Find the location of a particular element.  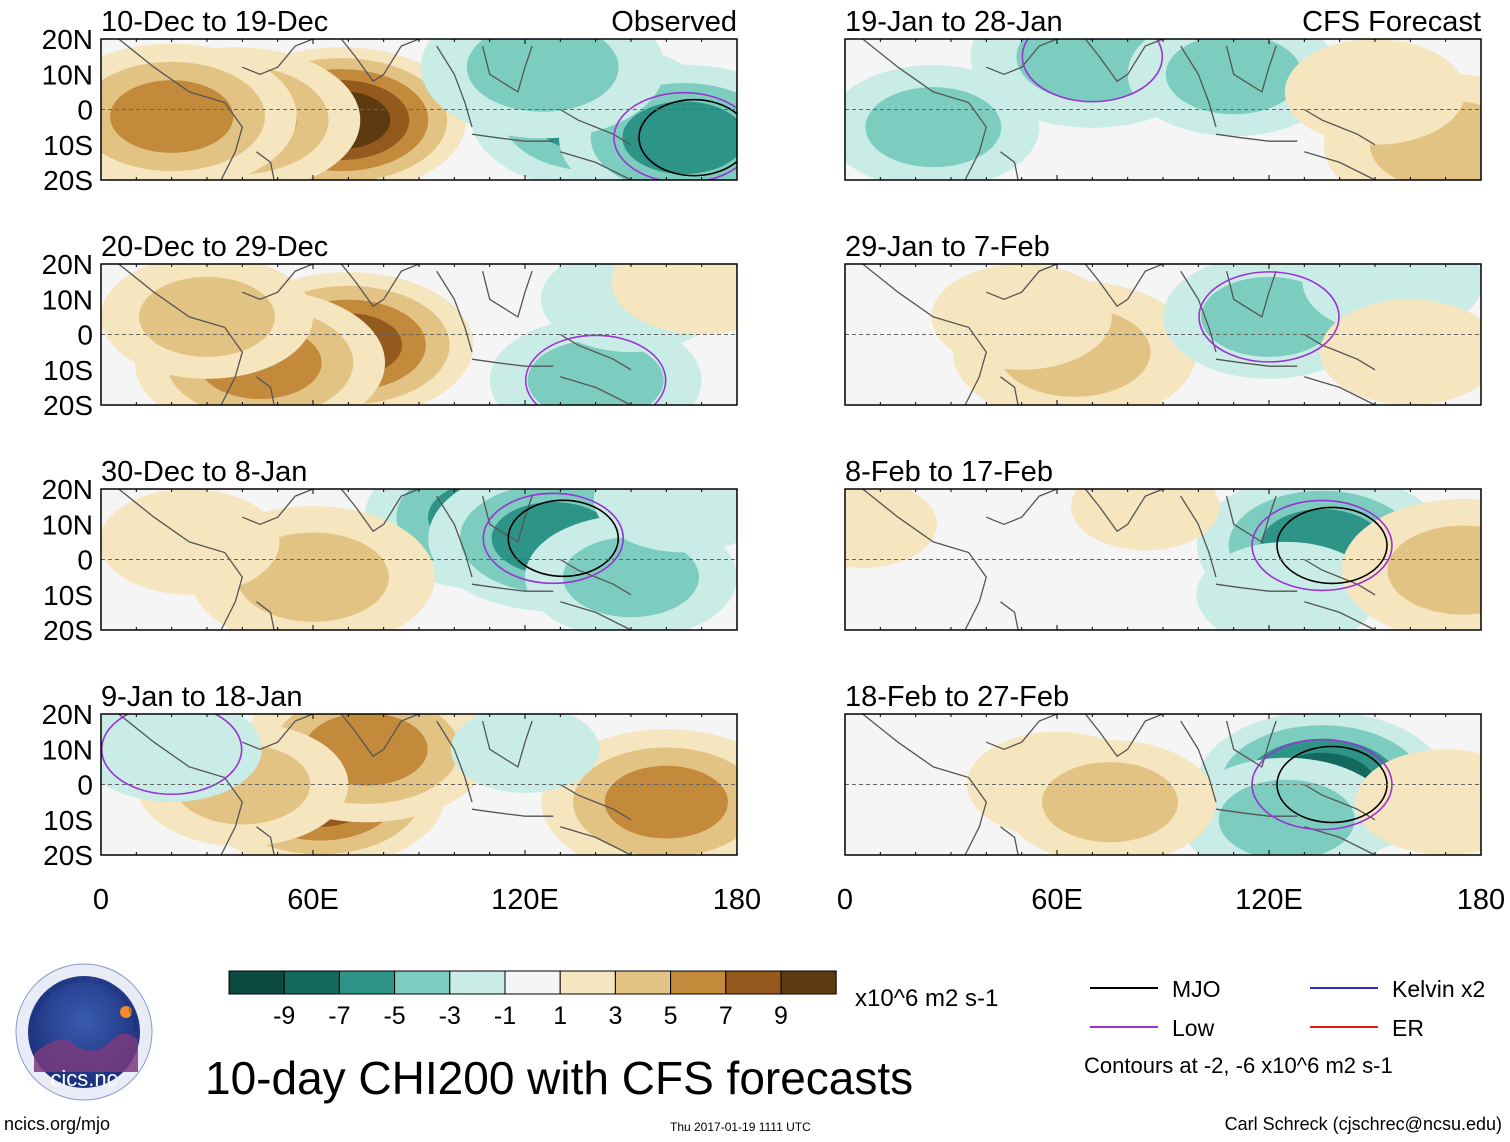

colorbar-label: 3 is located at coordinates (615, 1016).